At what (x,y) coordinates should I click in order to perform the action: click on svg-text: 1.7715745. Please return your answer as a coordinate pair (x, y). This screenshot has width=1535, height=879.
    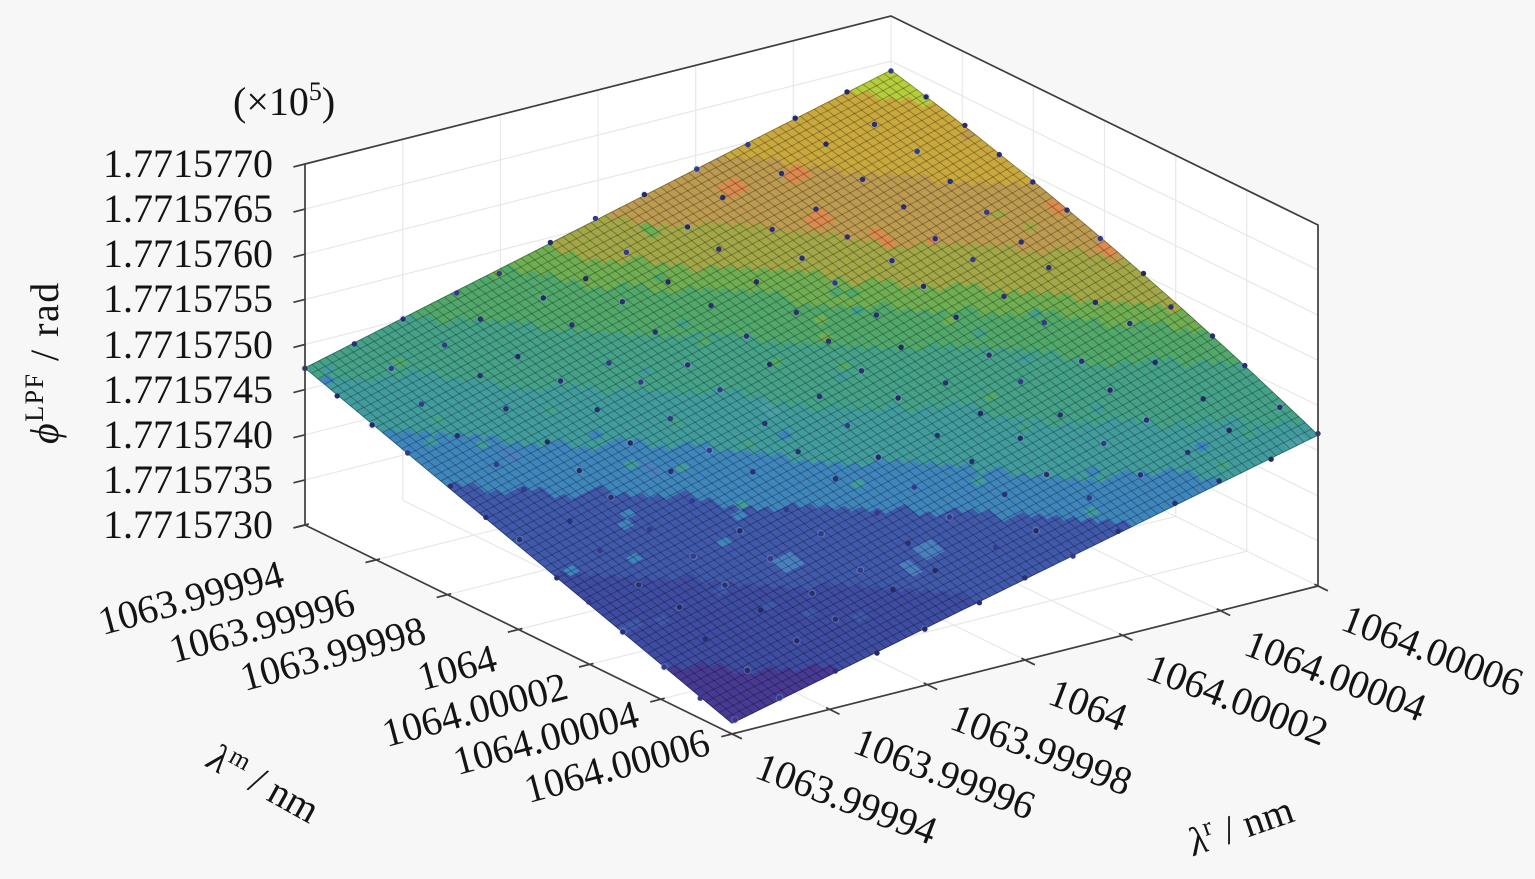
    Looking at the image, I should click on (188, 389).